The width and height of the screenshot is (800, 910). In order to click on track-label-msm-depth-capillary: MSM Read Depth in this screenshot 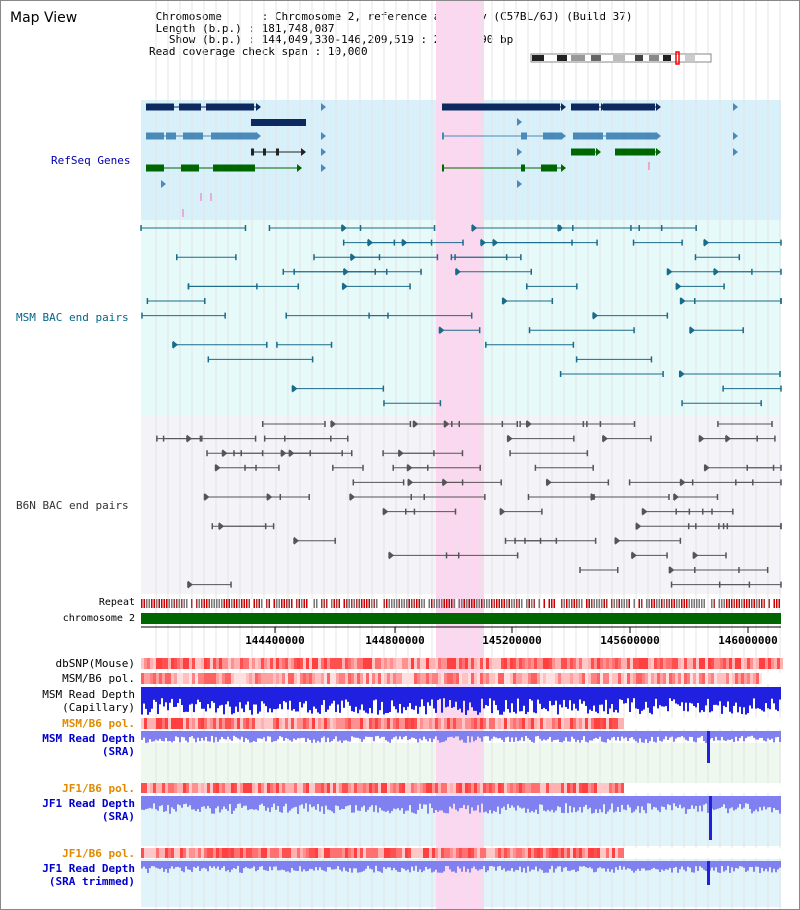, I will do `click(88, 694)`.